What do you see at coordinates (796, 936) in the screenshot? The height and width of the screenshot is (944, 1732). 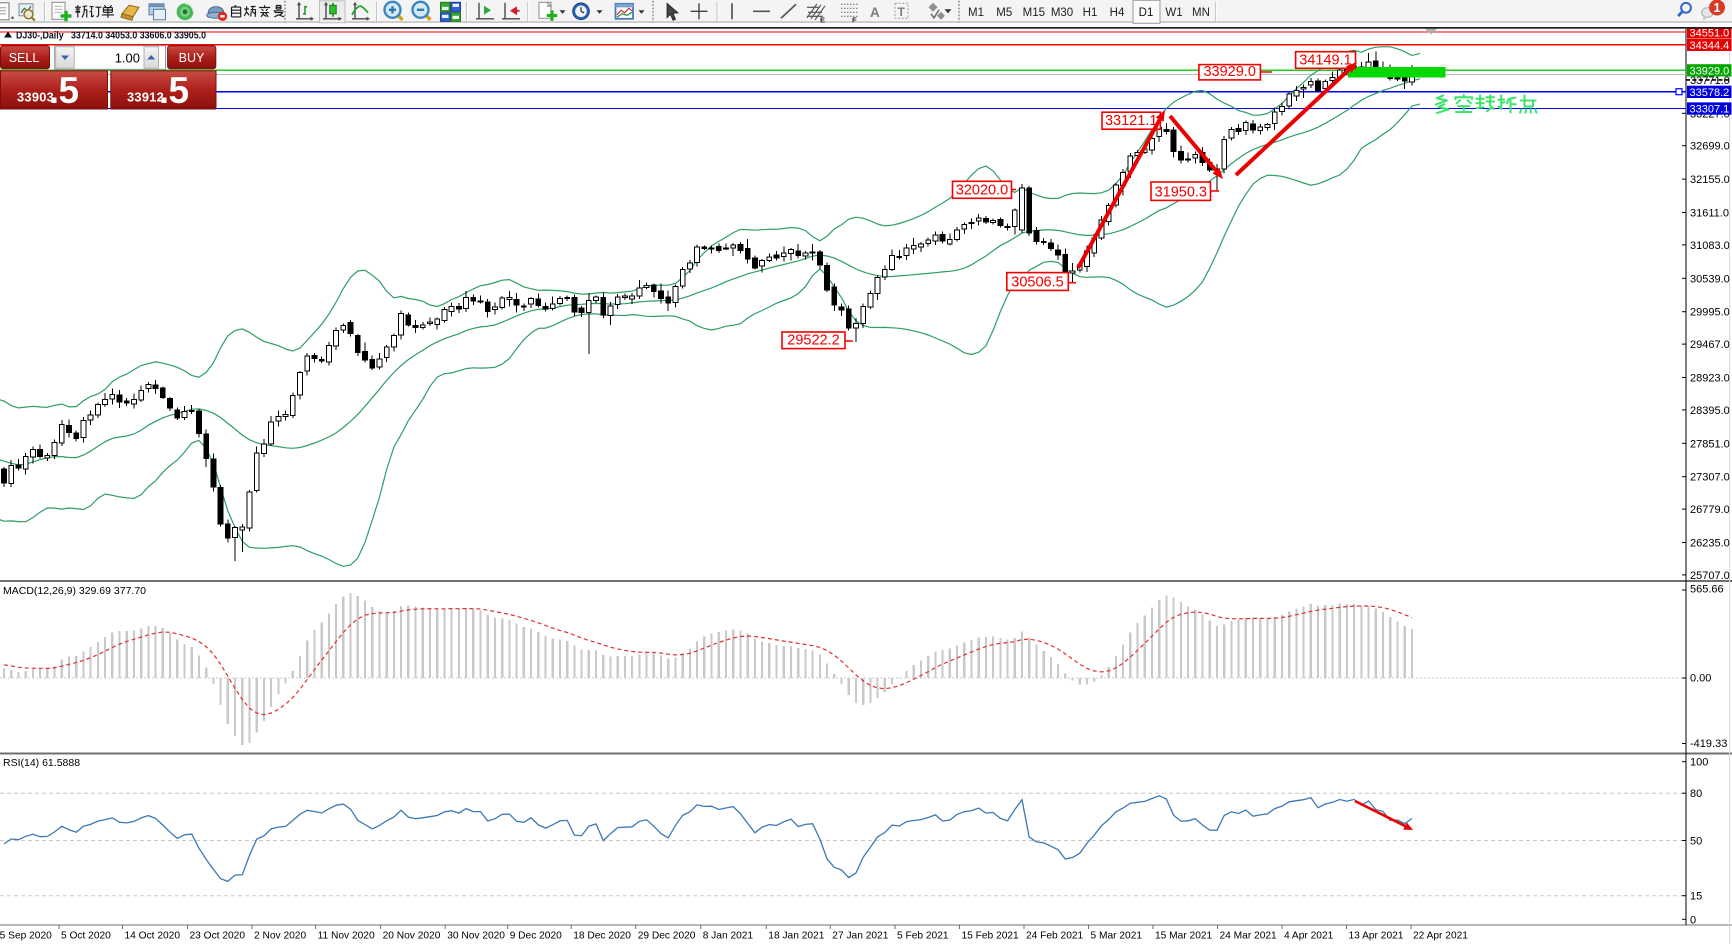 I see `svg-text: 18 Jan 2021` at bounding box center [796, 936].